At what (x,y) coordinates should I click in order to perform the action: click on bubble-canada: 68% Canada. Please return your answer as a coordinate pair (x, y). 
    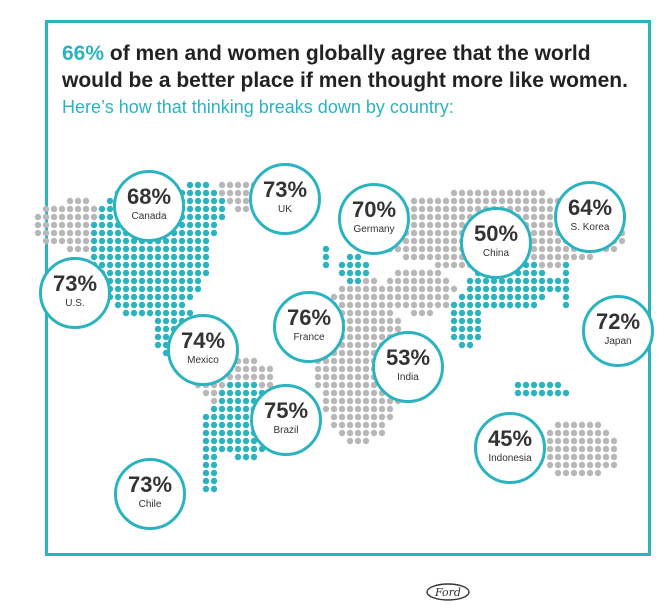
    Looking at the image, I should click on (149, 206).